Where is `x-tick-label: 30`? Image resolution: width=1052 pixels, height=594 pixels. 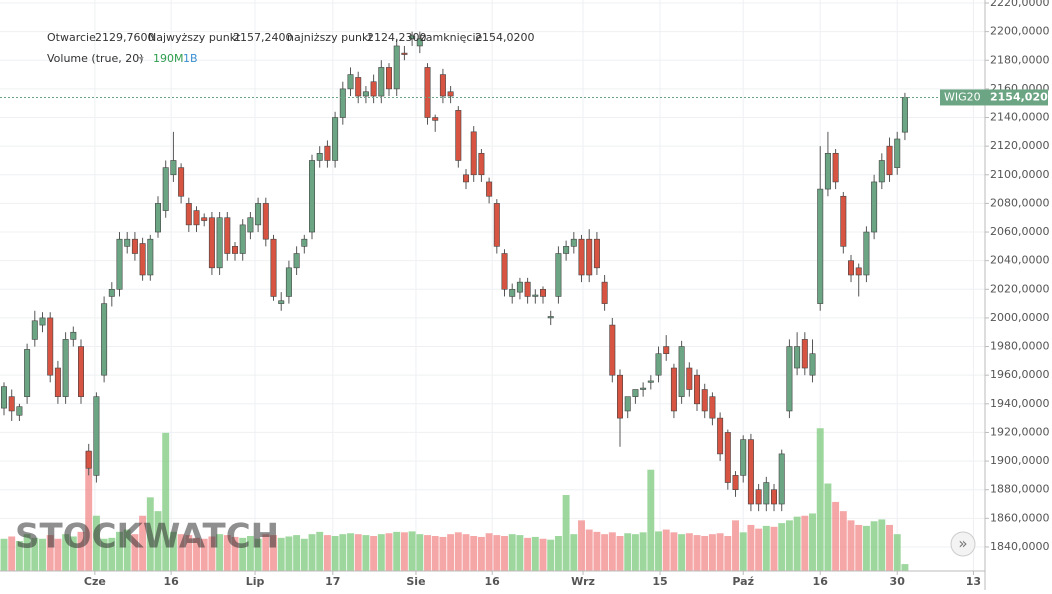
x-tick-label: 30 is located at coordinates (898, 581).